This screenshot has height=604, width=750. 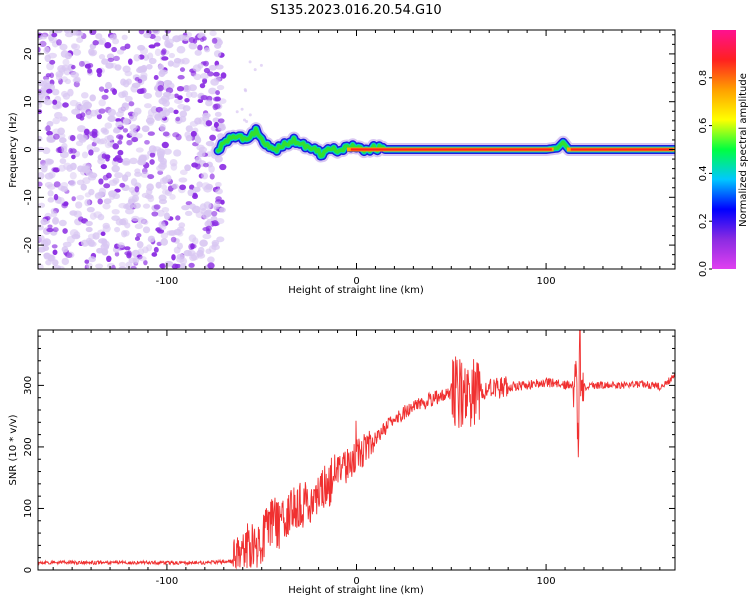 What do you see at coordinates (443, 142) in the screenshot?
I see `spectral-ridge` at bounding box center [443, 142].